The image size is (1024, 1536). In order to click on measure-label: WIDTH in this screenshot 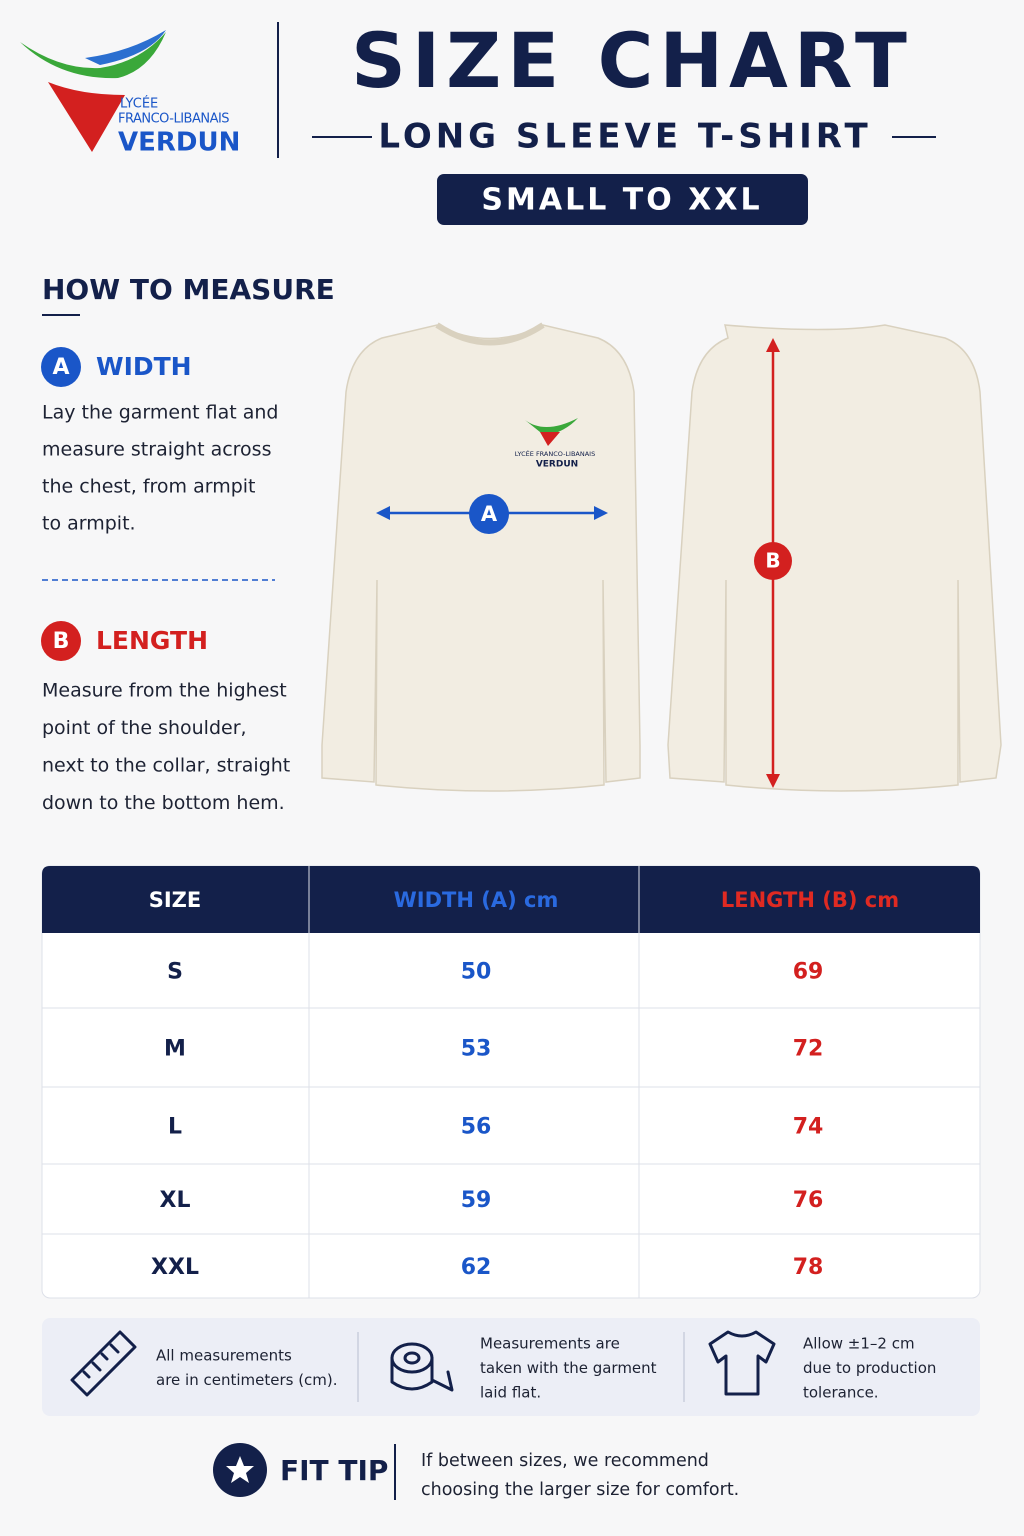, I will do `click(144, 366)`.